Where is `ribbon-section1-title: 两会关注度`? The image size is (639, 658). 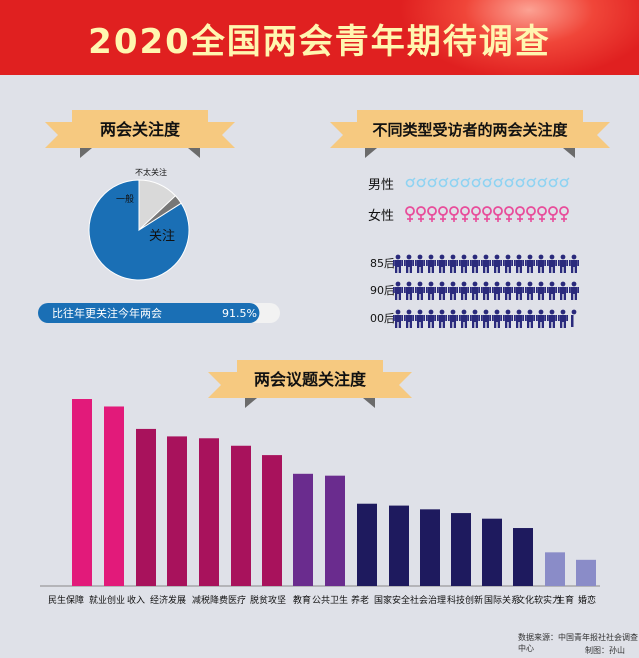 ribbon-section1-title: 两会关注度 is located at coordinates (140, 129).